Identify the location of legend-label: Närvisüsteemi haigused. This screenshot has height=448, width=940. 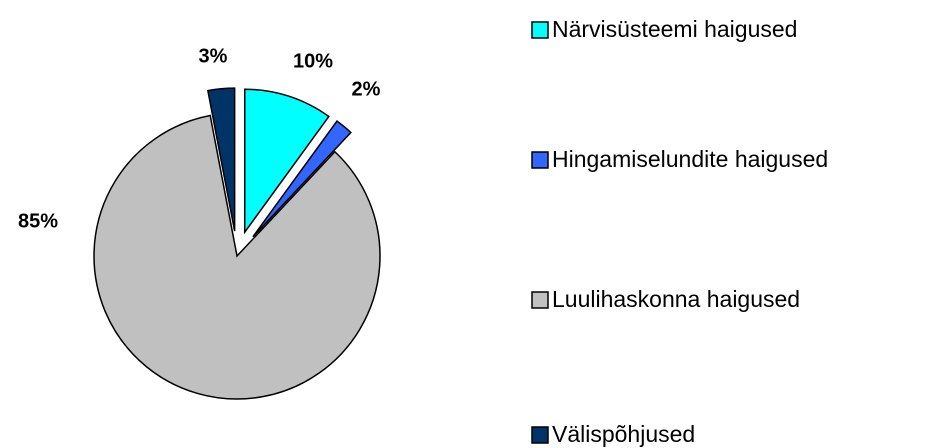
(674, 29).